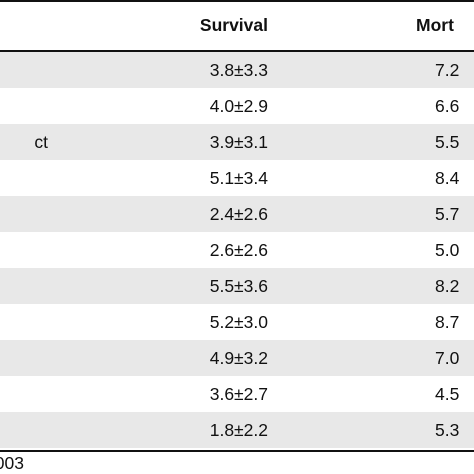 This screenshot has width=474, height=474. What do you see at coordinates (447, 178) in the screenshot?
I see `mortality-cell: 8.4` at bounding box center [447, 178].